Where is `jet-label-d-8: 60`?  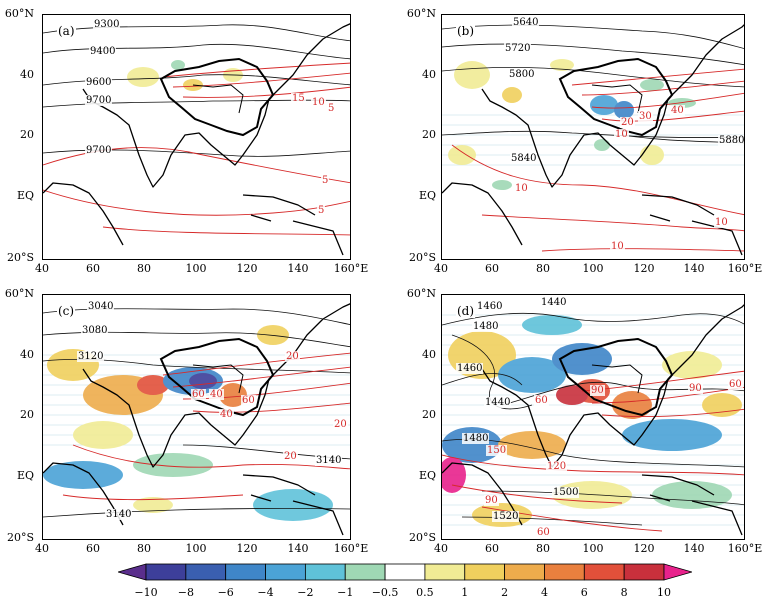
jet-label-d-8: 60 is located at coordinates (543, 532).